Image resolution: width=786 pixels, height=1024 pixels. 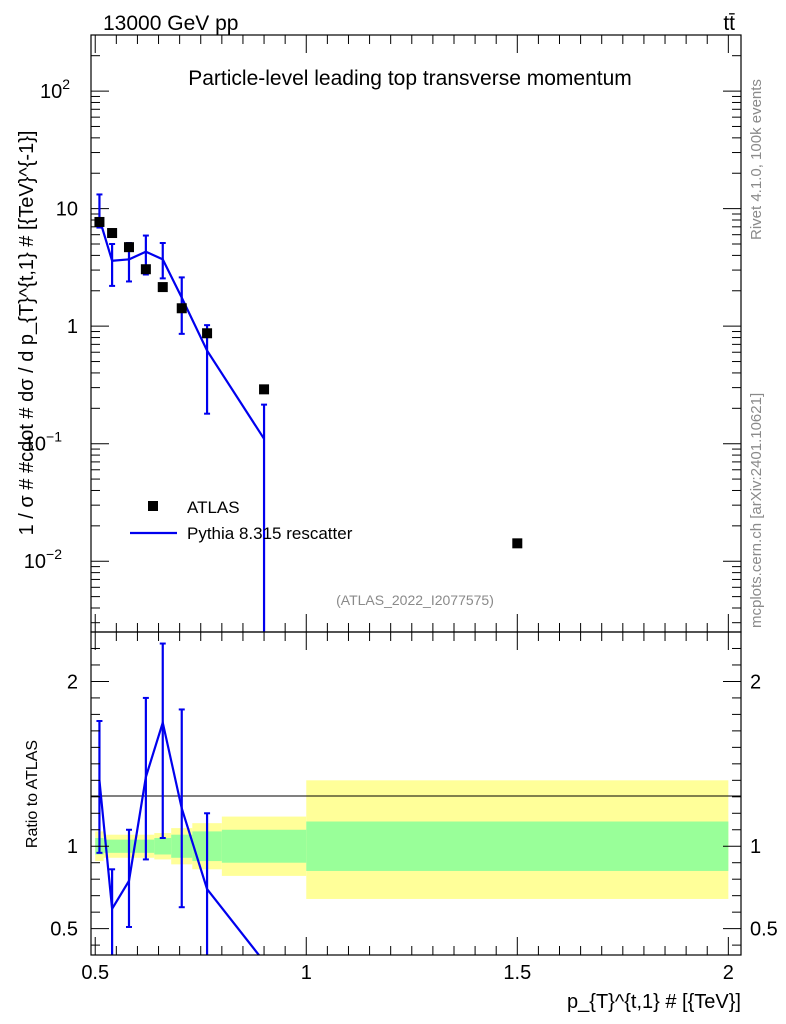 I want to click on rivet-label: Rivet 4.1.0, 100k events, so click(x=756, y=159).